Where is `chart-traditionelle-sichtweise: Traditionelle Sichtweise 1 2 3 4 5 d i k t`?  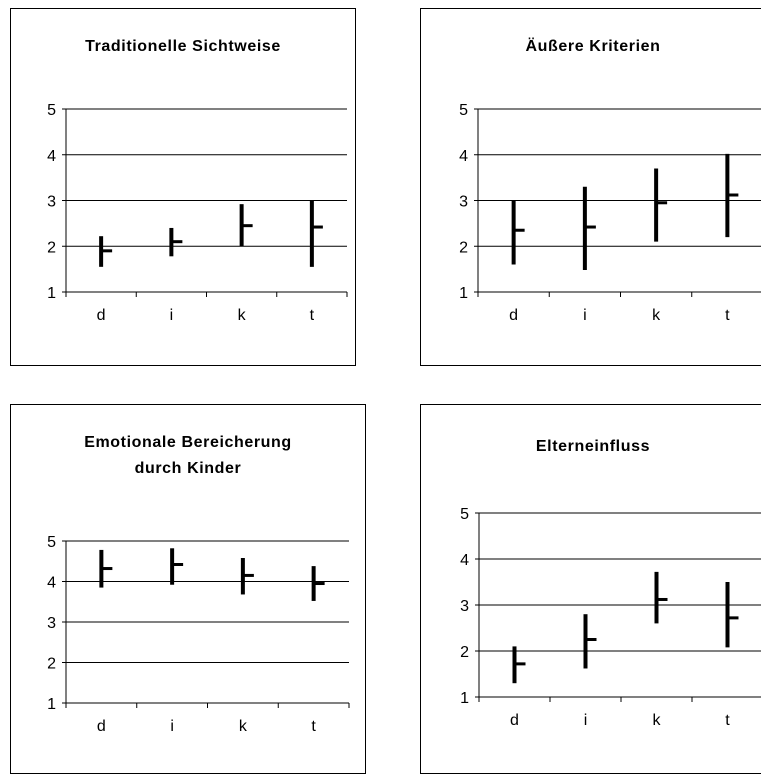
chart-traditionelle-sichtweise: Traditionelle Sichtweise 1 2 3 4 5 d i k t is located at coordinates (197, 181).